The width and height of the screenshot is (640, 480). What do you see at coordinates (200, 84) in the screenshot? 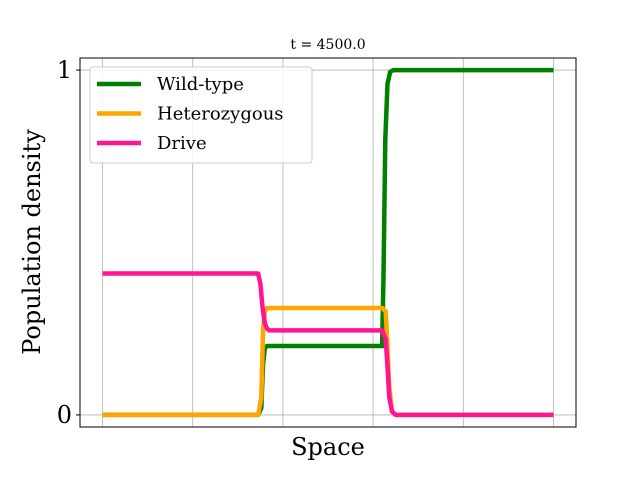
I see `legend-label: Wild-type` at bounding box center [200, 84].